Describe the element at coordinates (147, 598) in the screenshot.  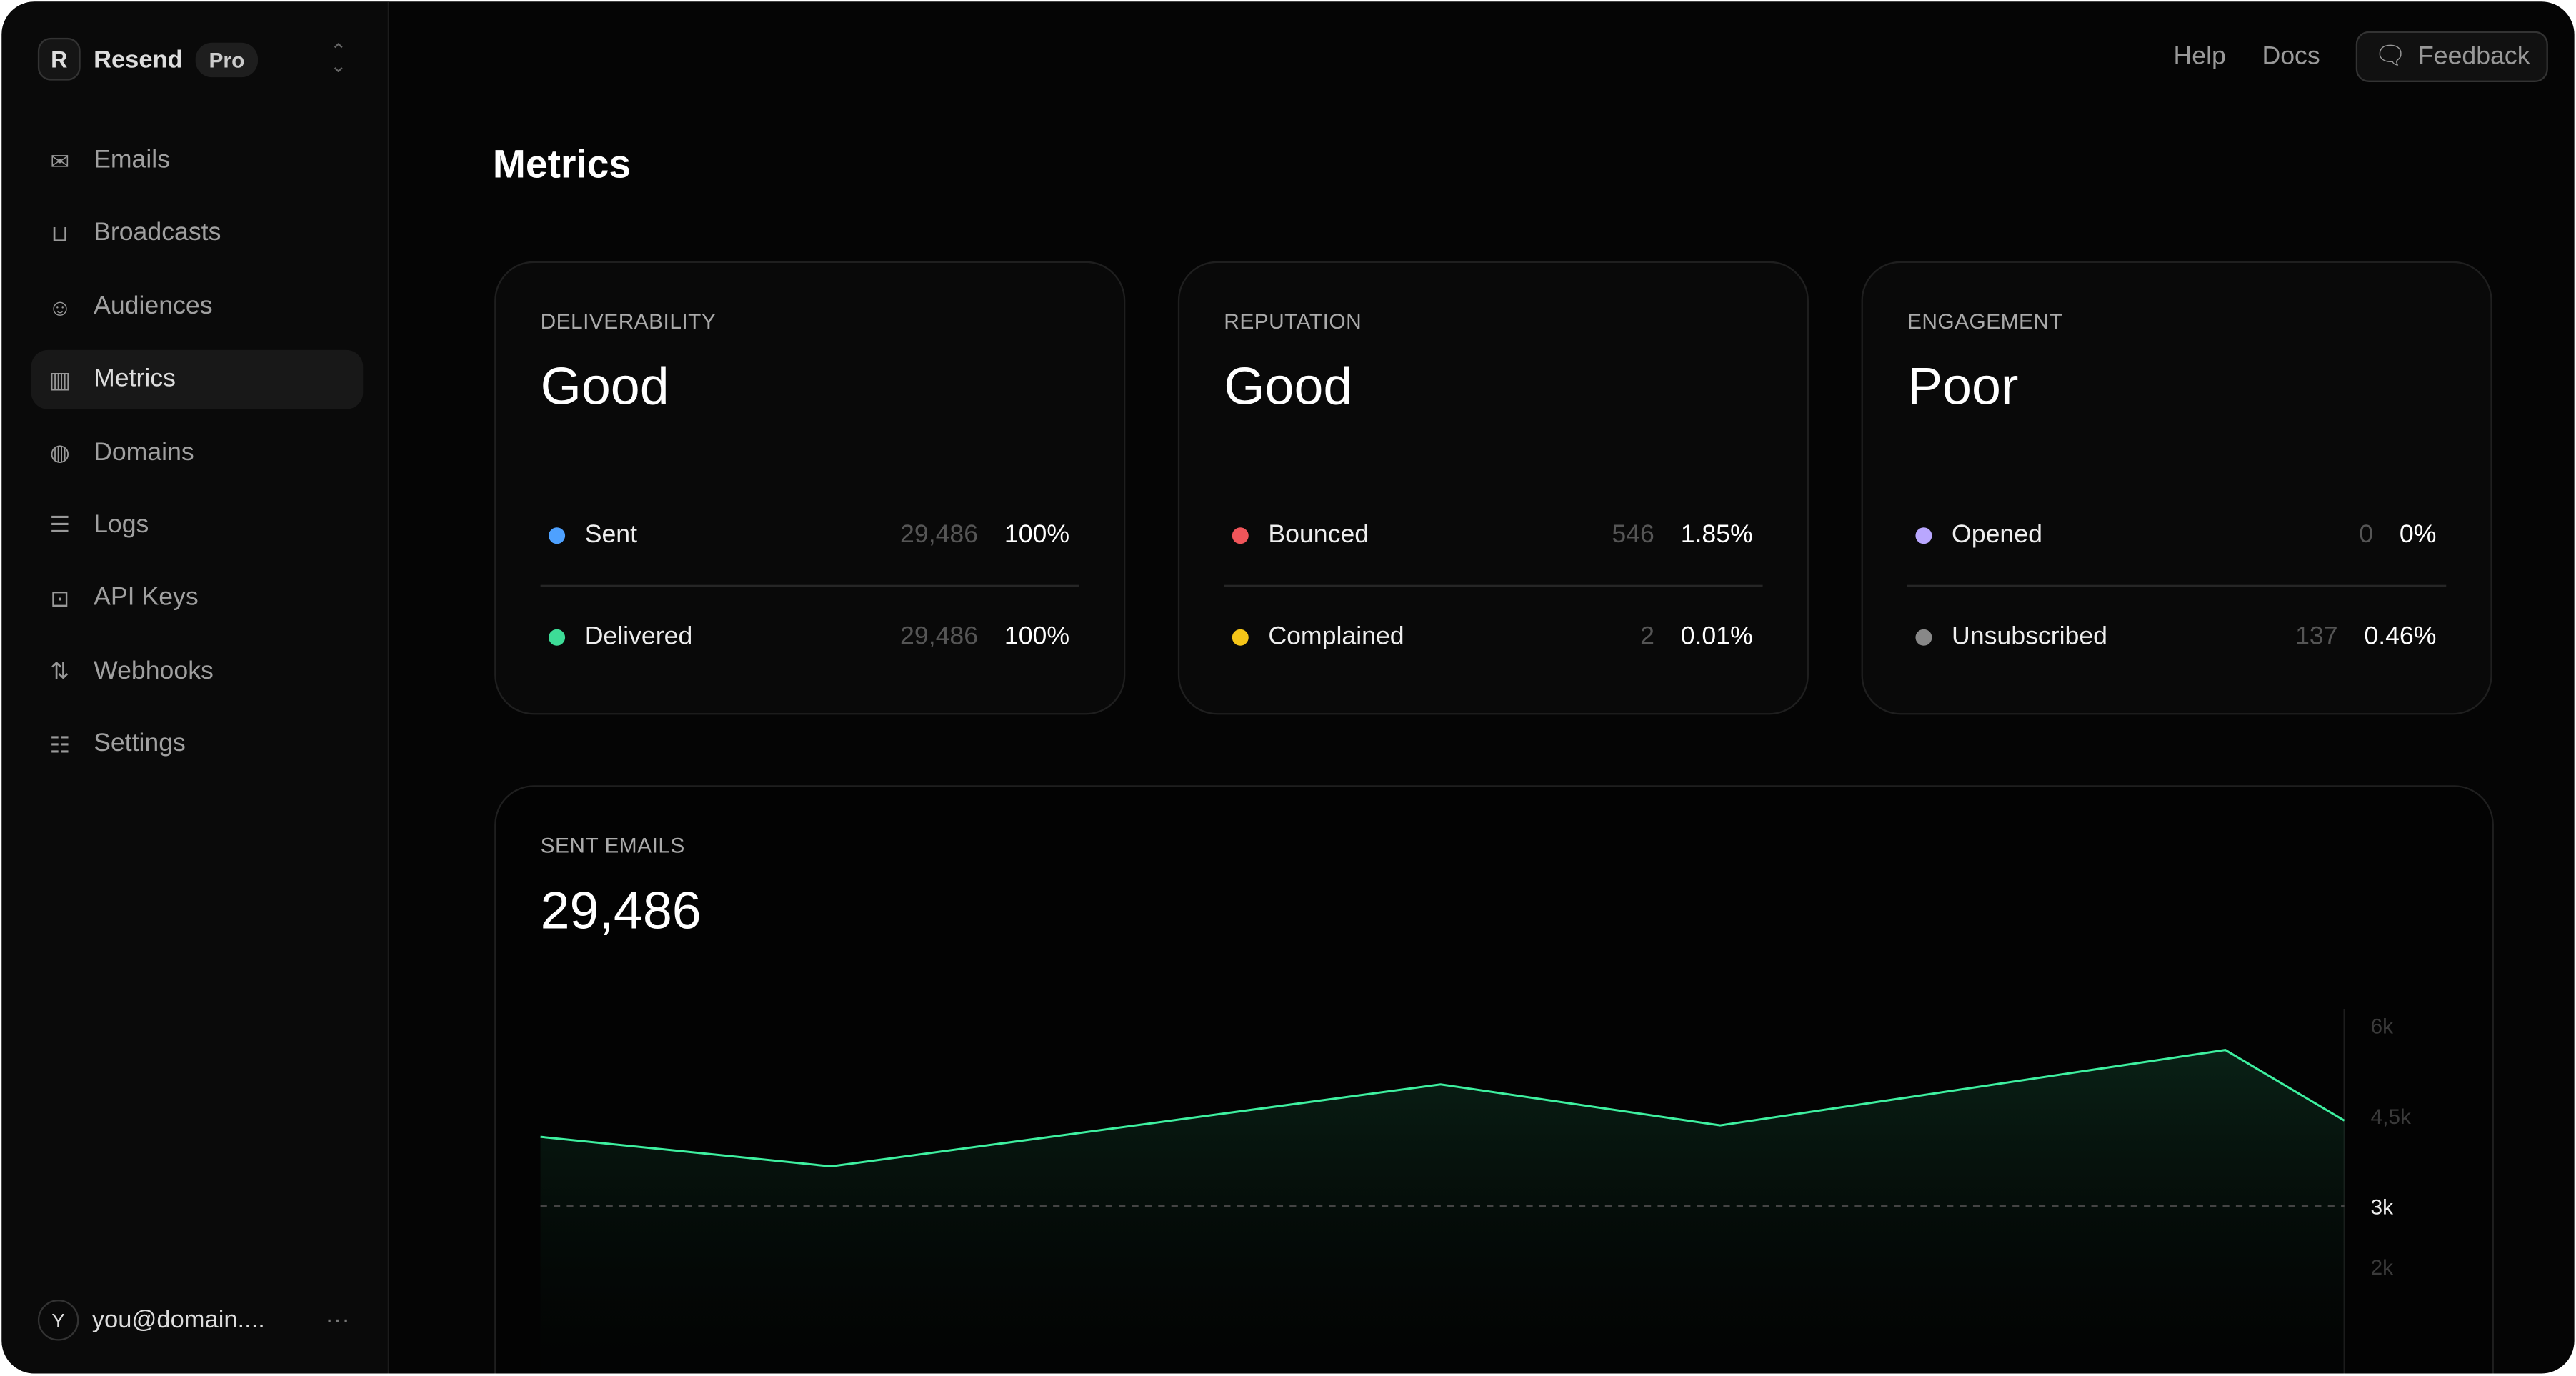
I see `sidebar-item-label: API Keys` at that location.